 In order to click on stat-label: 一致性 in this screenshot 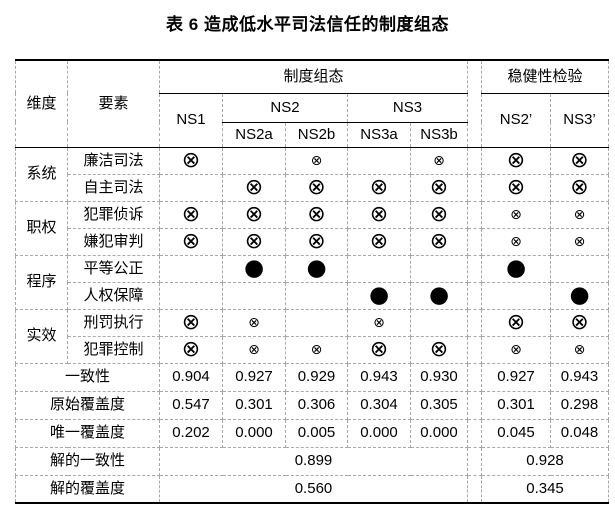, I will do `click(87, 377)`.